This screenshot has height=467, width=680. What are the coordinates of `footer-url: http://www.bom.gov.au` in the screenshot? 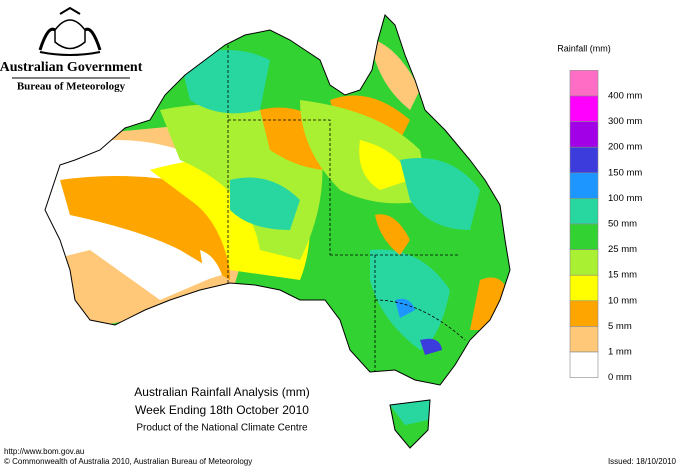 It's located at (44, 451).